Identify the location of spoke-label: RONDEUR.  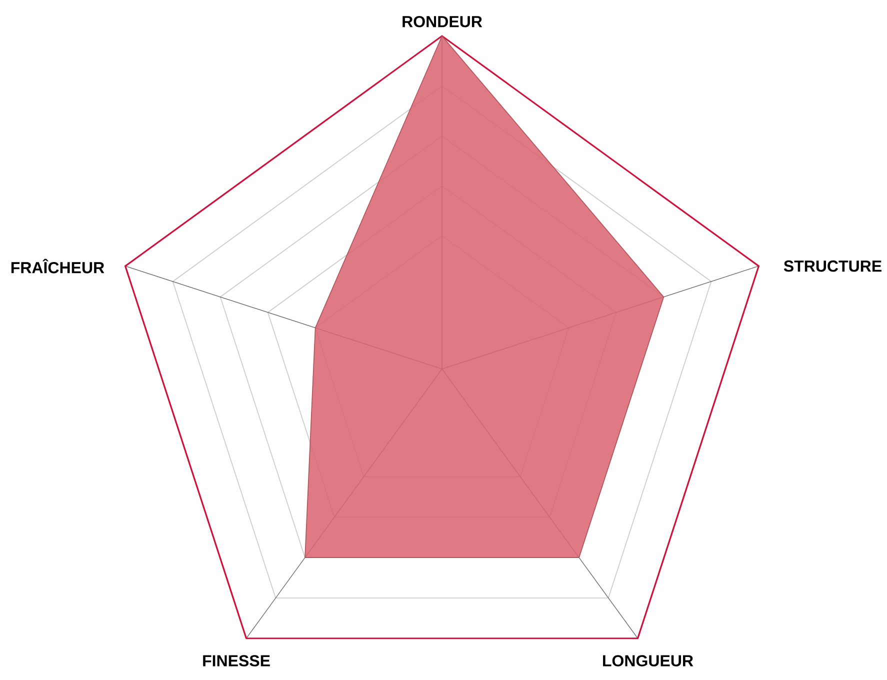
(442, 22).